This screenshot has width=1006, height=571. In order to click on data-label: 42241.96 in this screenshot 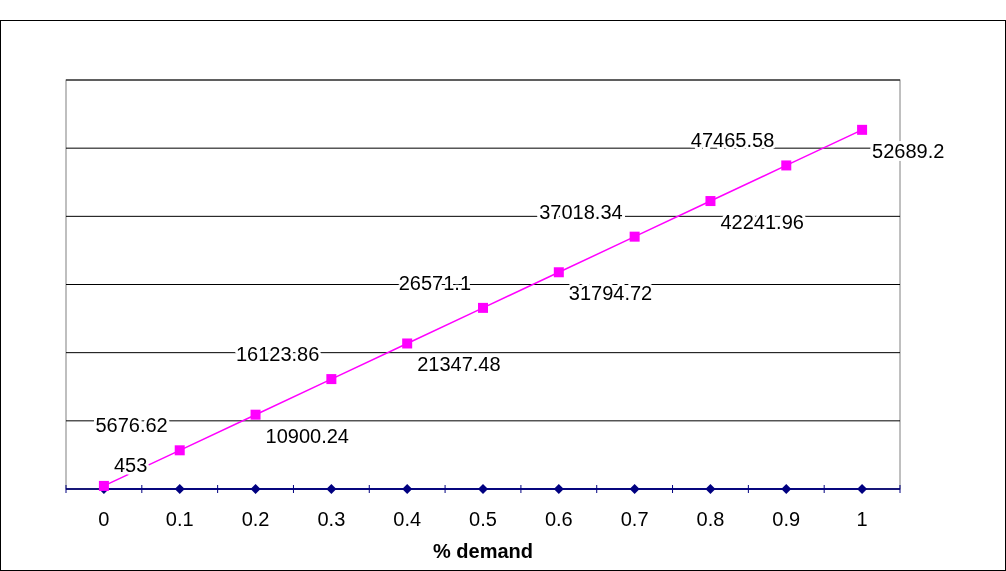, I will do `click(762, 222)`.